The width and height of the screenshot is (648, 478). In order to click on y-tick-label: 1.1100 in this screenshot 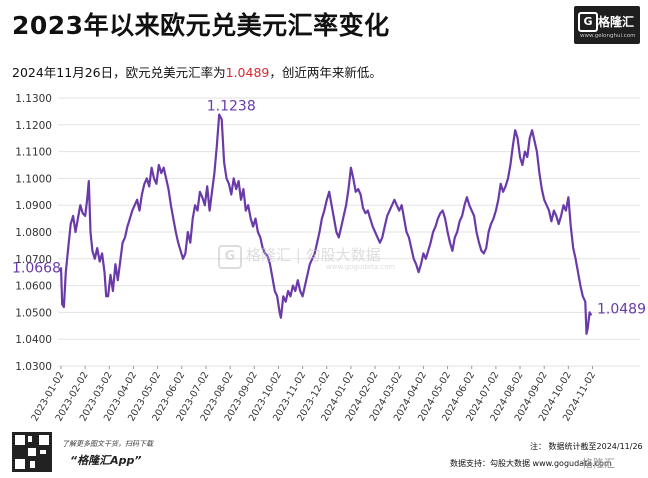, I will do `click(33, 153)`.